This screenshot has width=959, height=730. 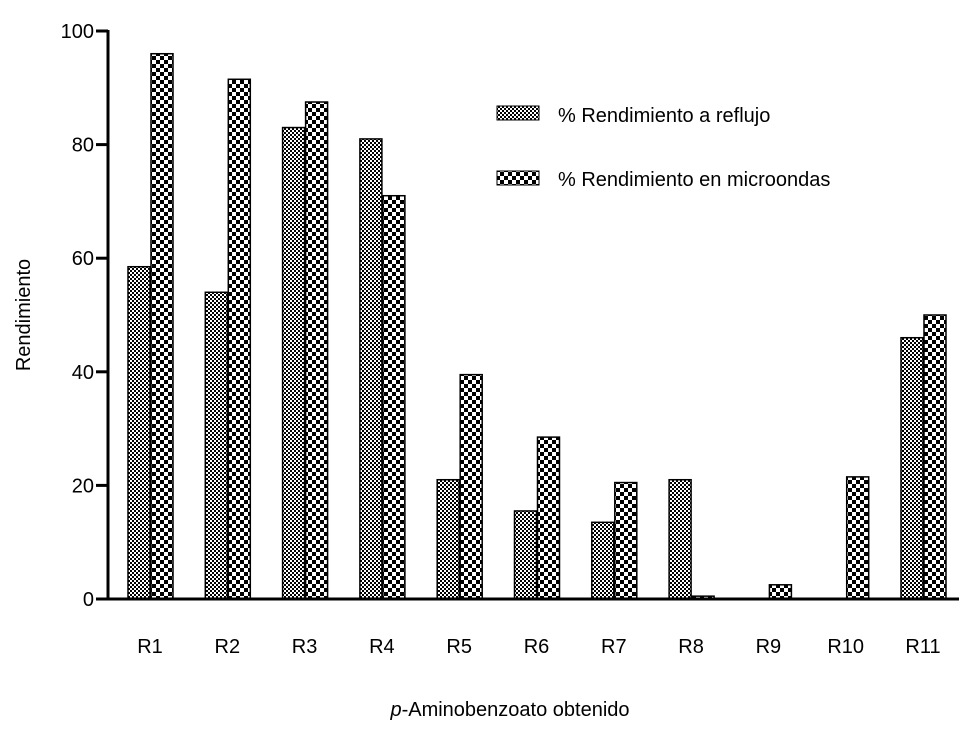 I want to click on x-tick-label: R10, so click(x=845, y=647).